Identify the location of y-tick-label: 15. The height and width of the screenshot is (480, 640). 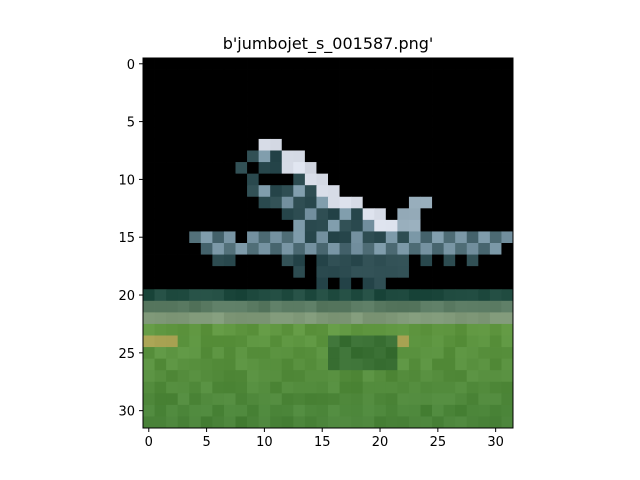
(126, 238).